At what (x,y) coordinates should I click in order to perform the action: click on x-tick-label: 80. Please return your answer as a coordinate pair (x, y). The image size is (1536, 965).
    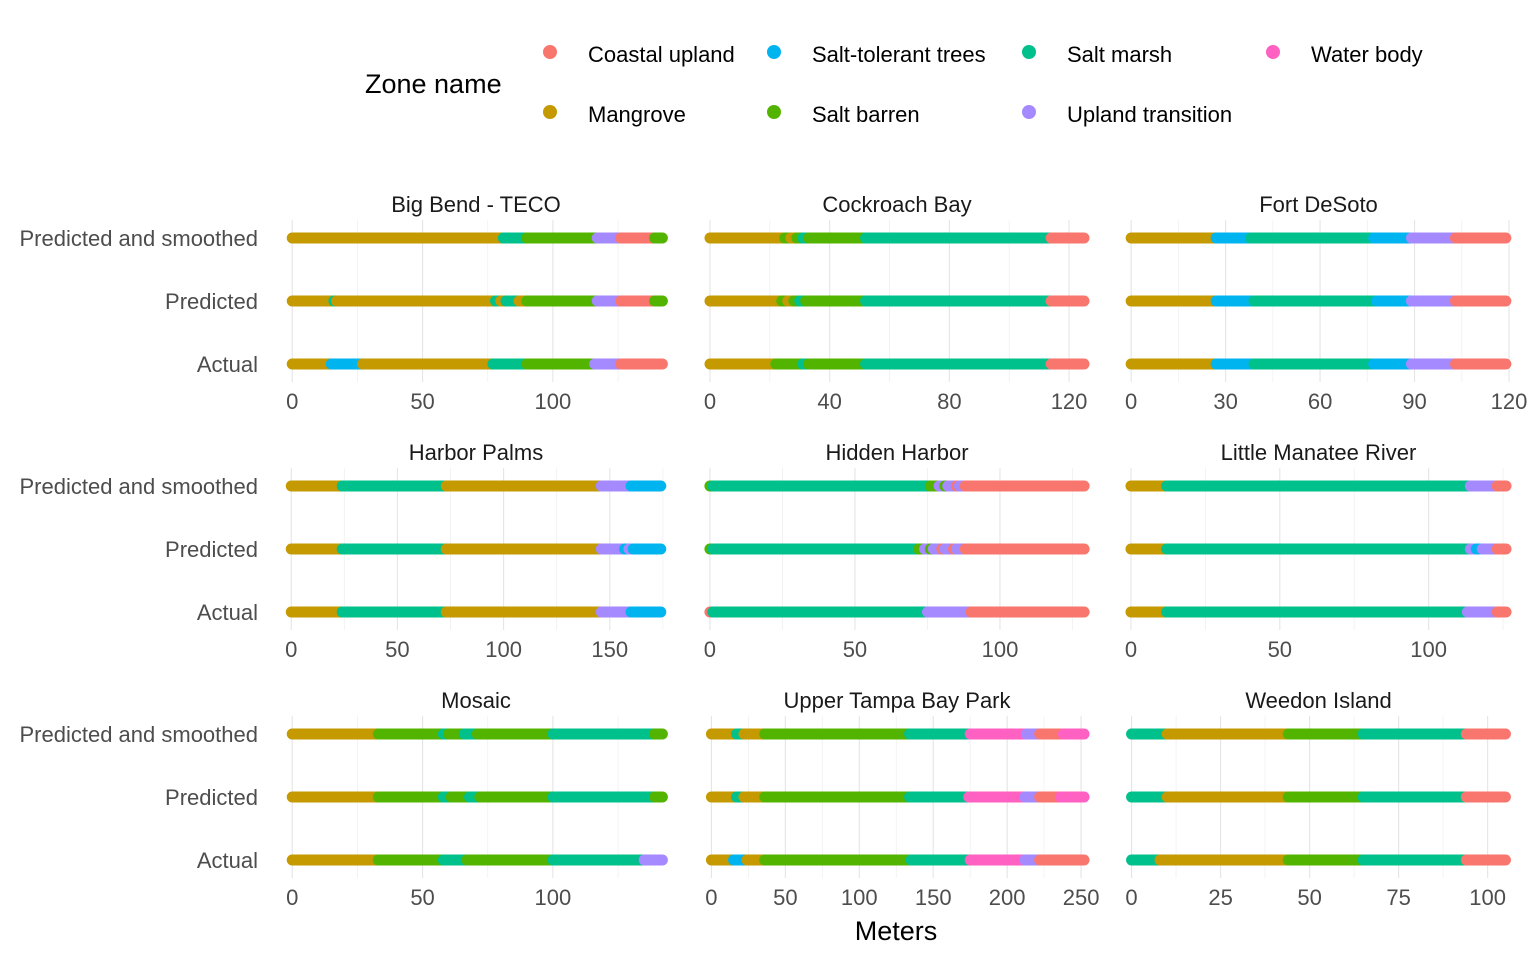
    Looking at the image, I should click on (949, 401).